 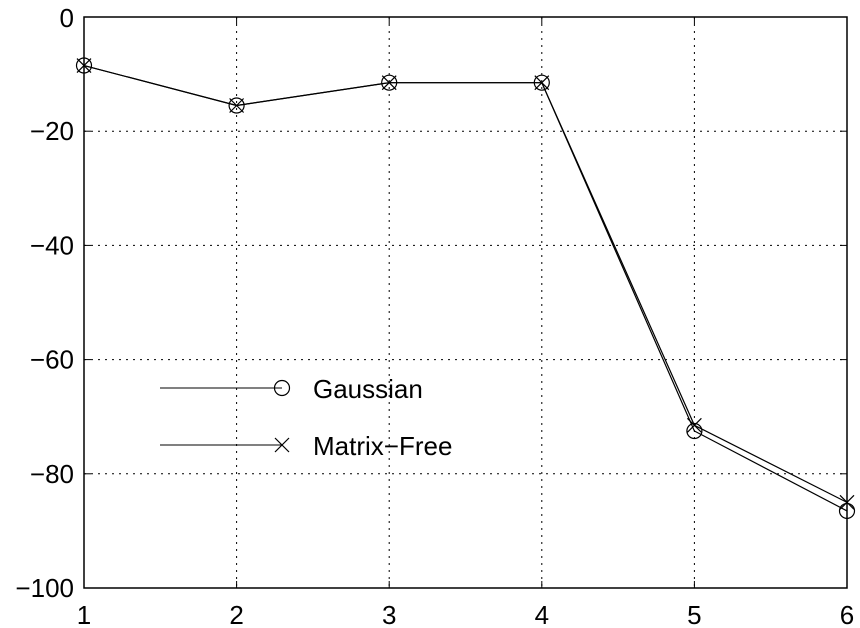 What do you see at coordinates (84, 614) in the screenshot?
I see `x-tick-label: 1` at bounding box center [84, 614].